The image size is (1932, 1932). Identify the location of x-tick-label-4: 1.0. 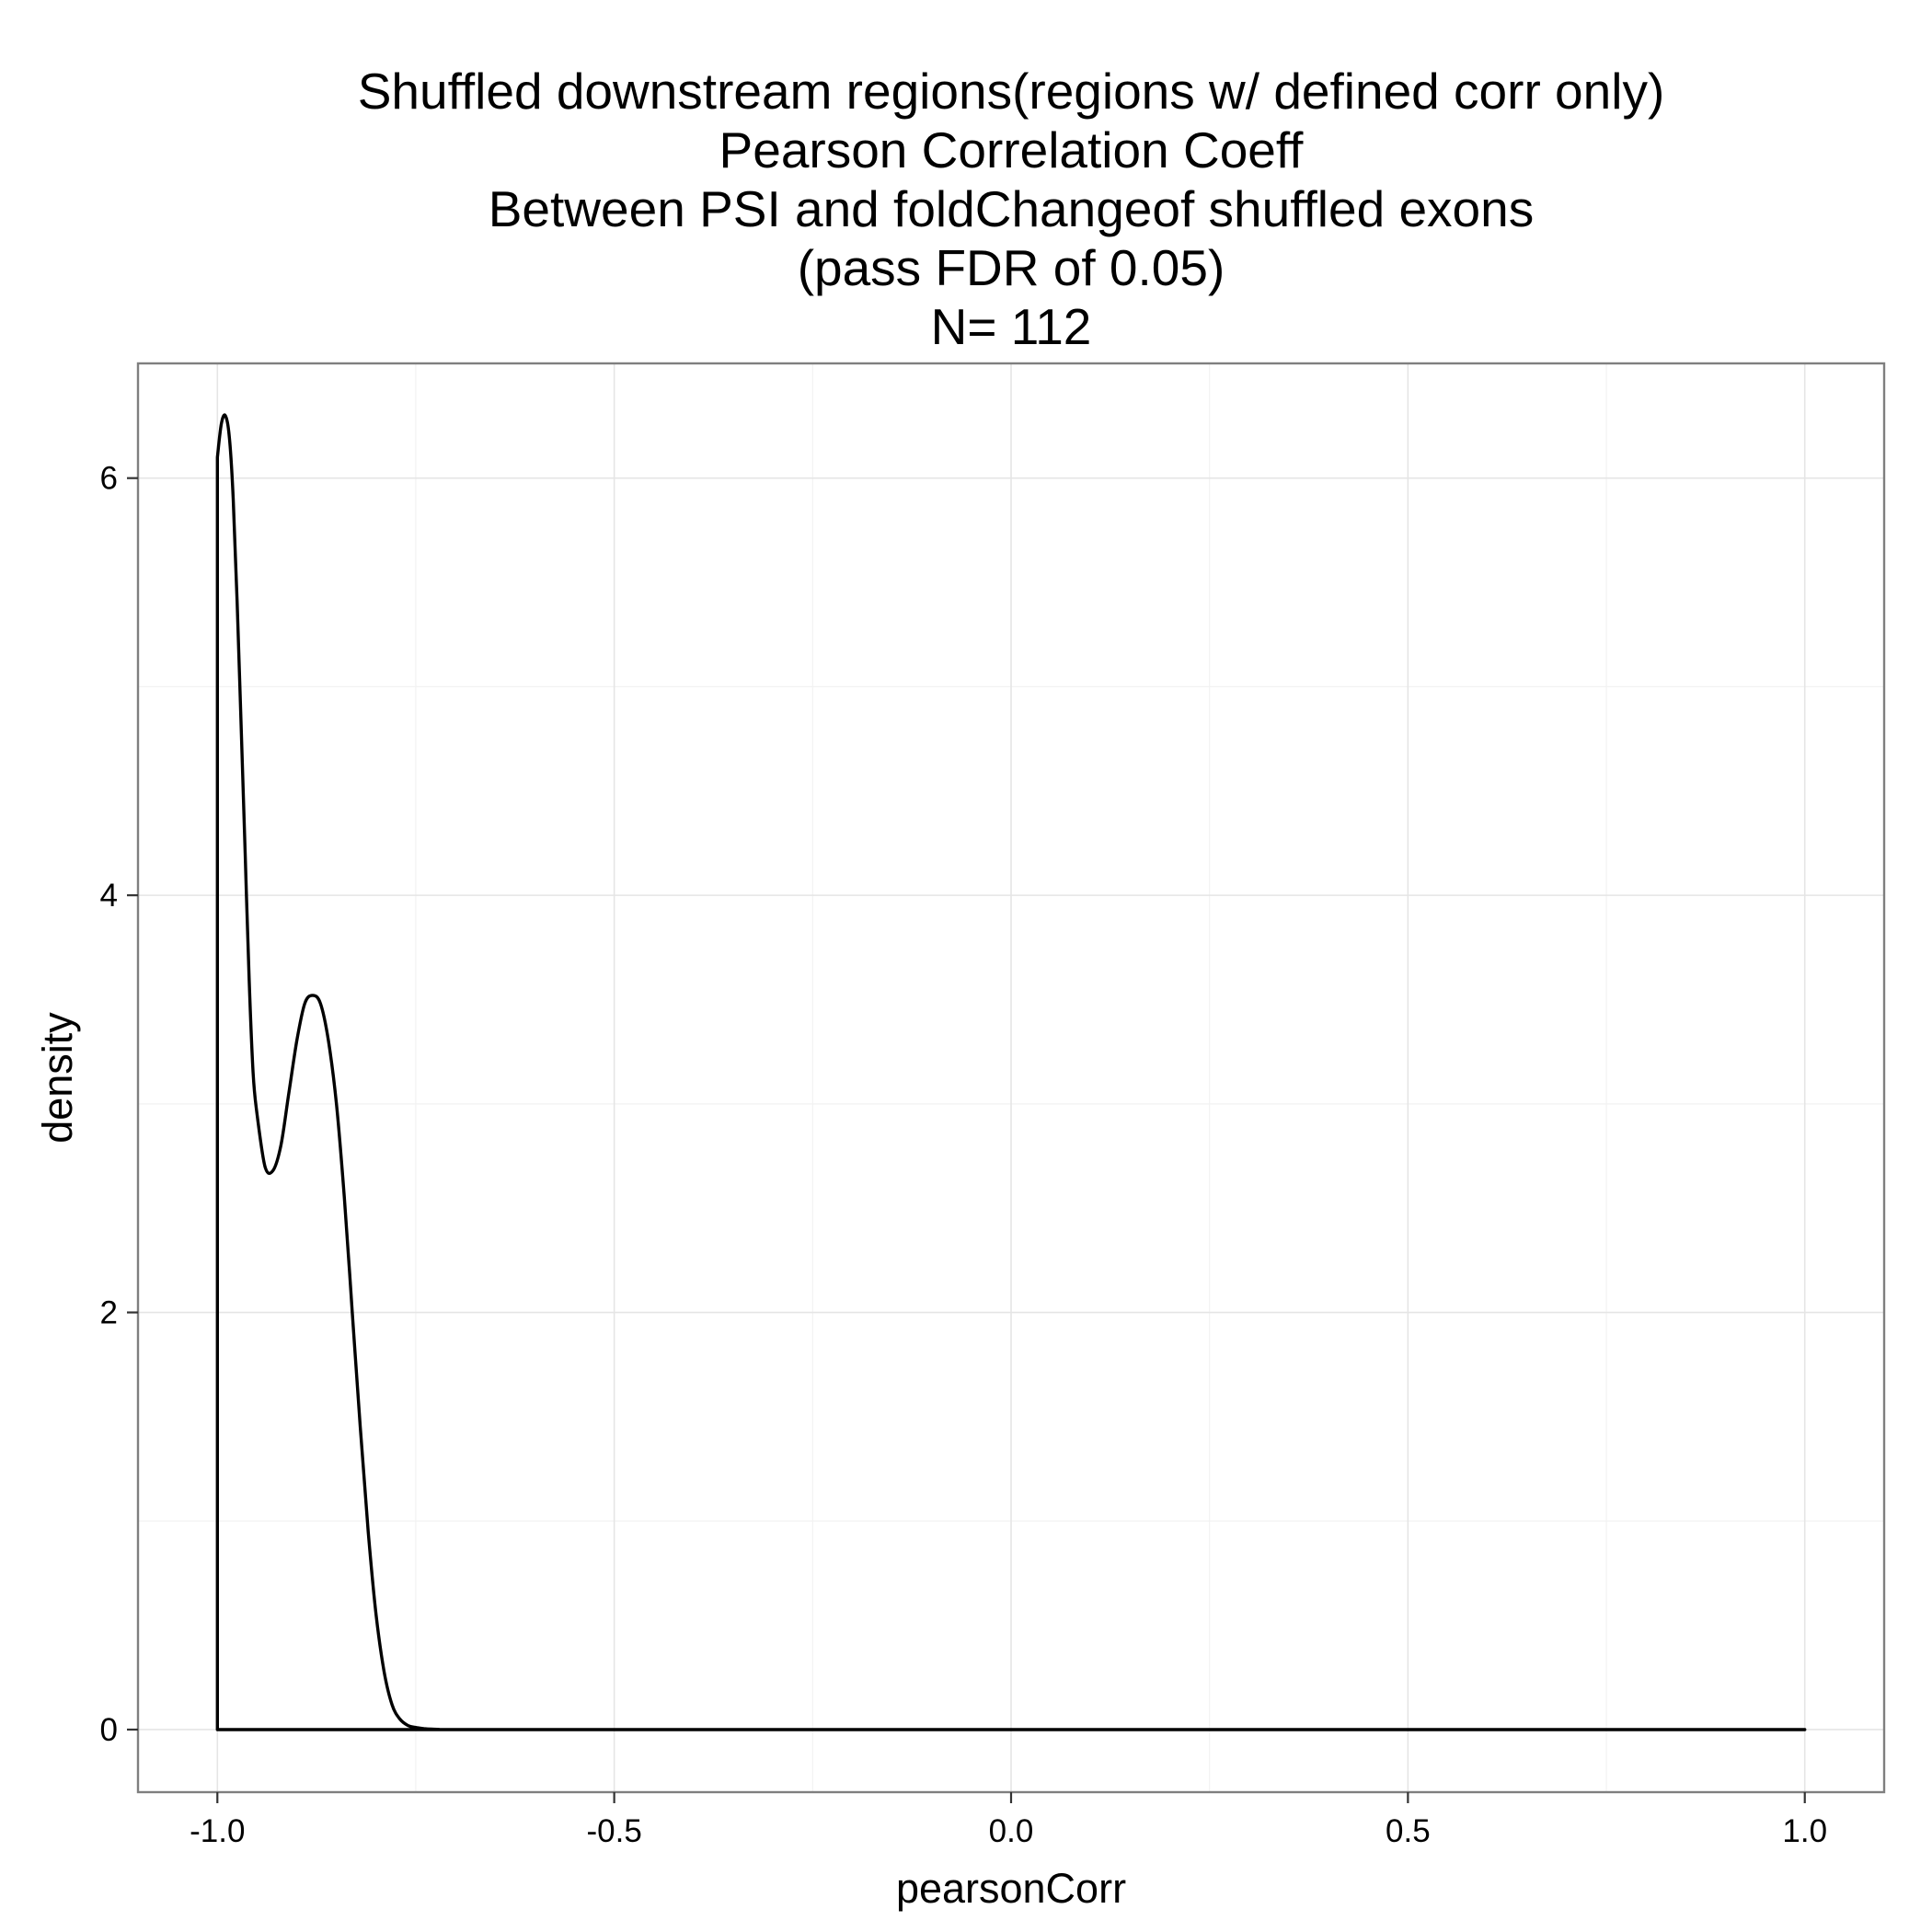
(1804, 1831).